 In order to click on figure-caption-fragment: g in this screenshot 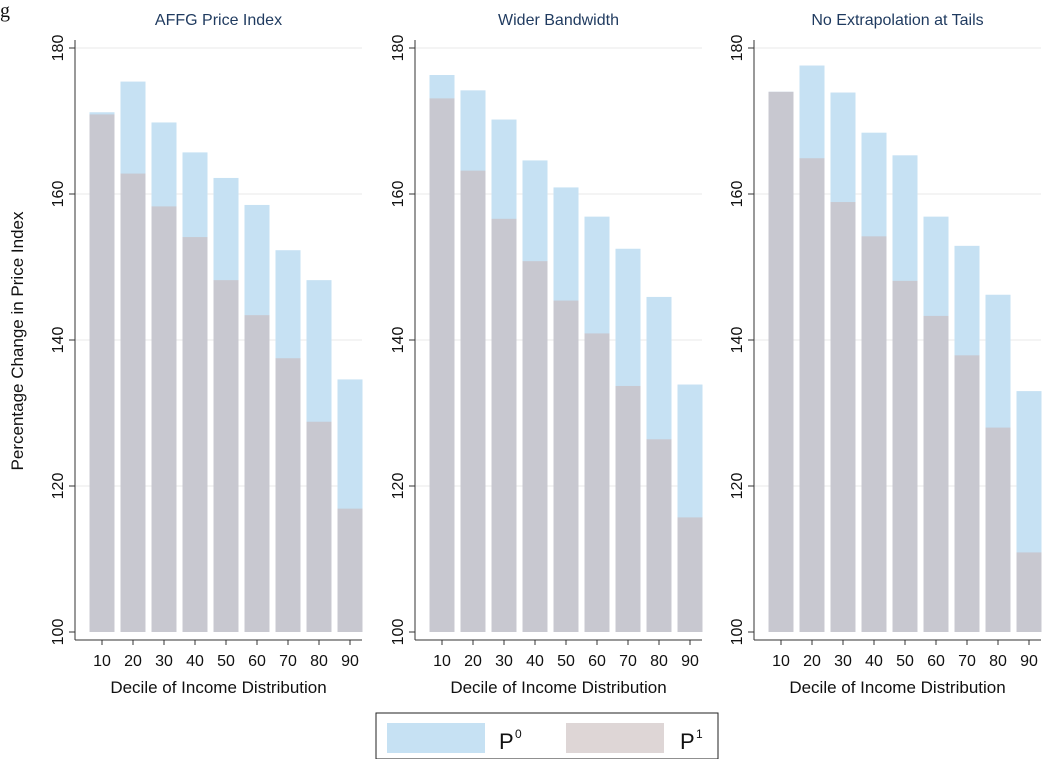, I will do `click(5, 11)`.